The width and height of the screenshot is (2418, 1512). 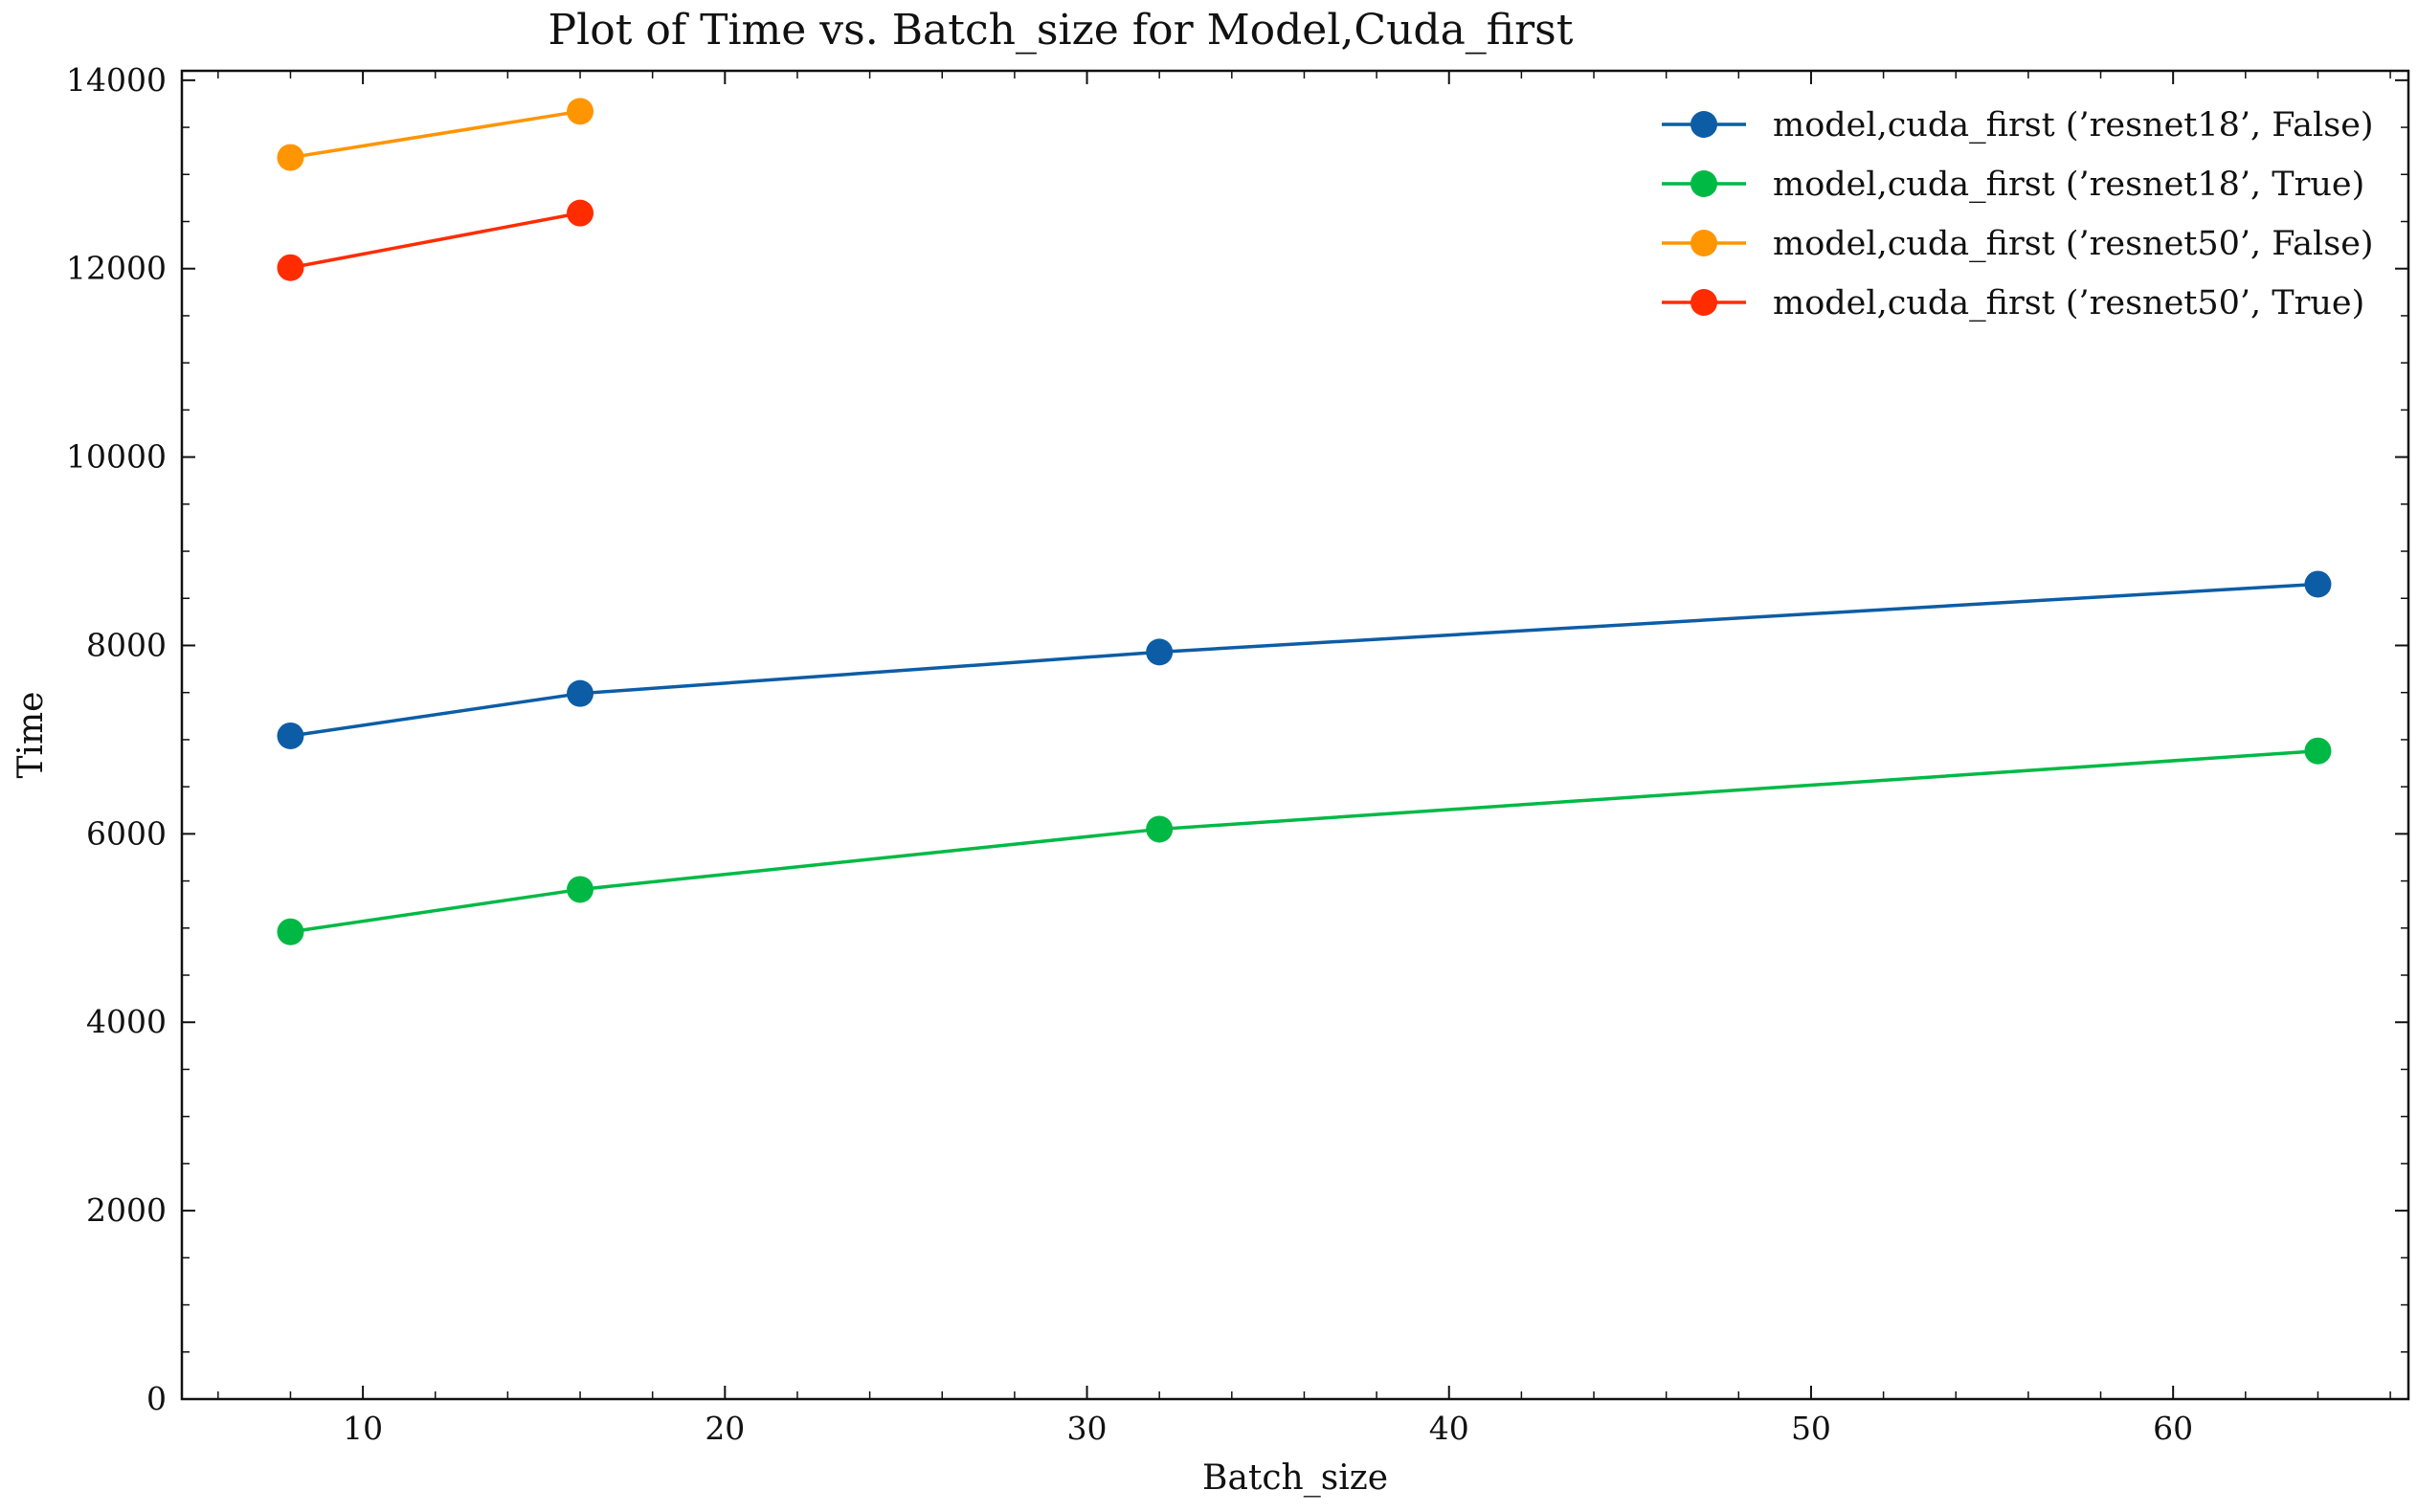 I want to click on x-tick-label: 50, so click(x=1811, y=1428).